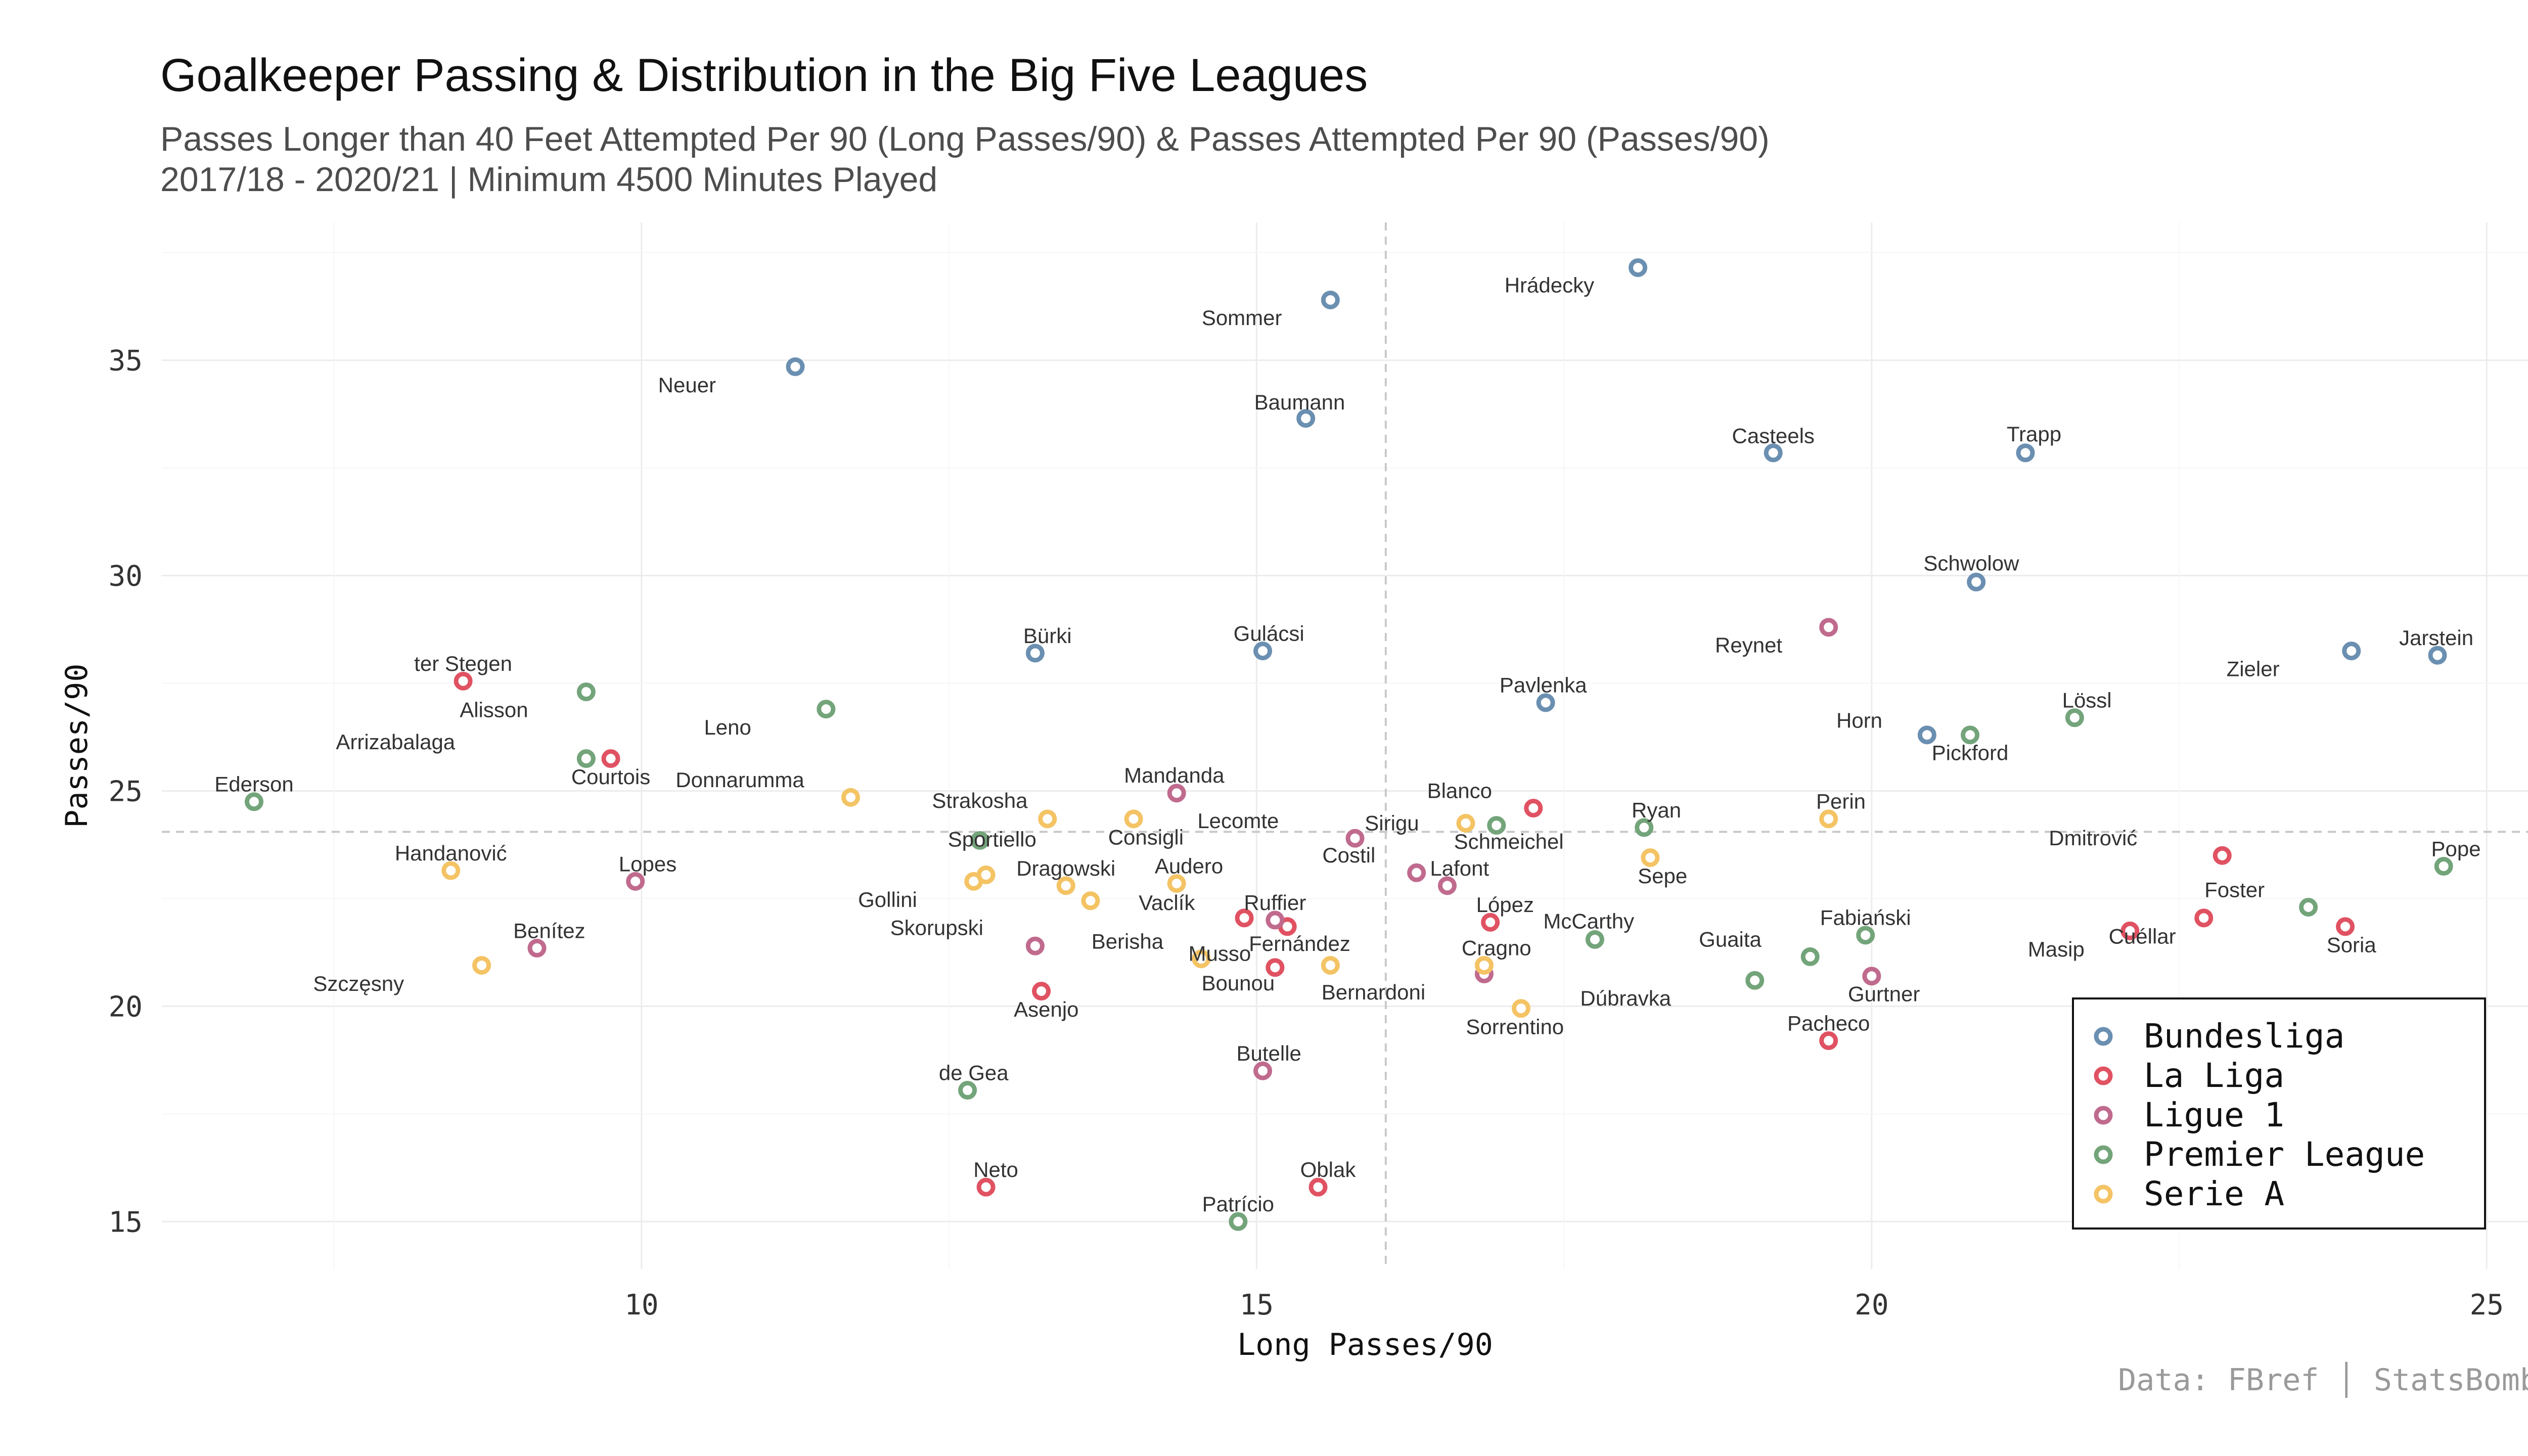 Image resolution: width=2528 pixels, height=1456 pixels. What do you see at coordinates (1731, 939) in the screenshot?
I see `point-label: Guaita` at bounding box center [1731, 939].